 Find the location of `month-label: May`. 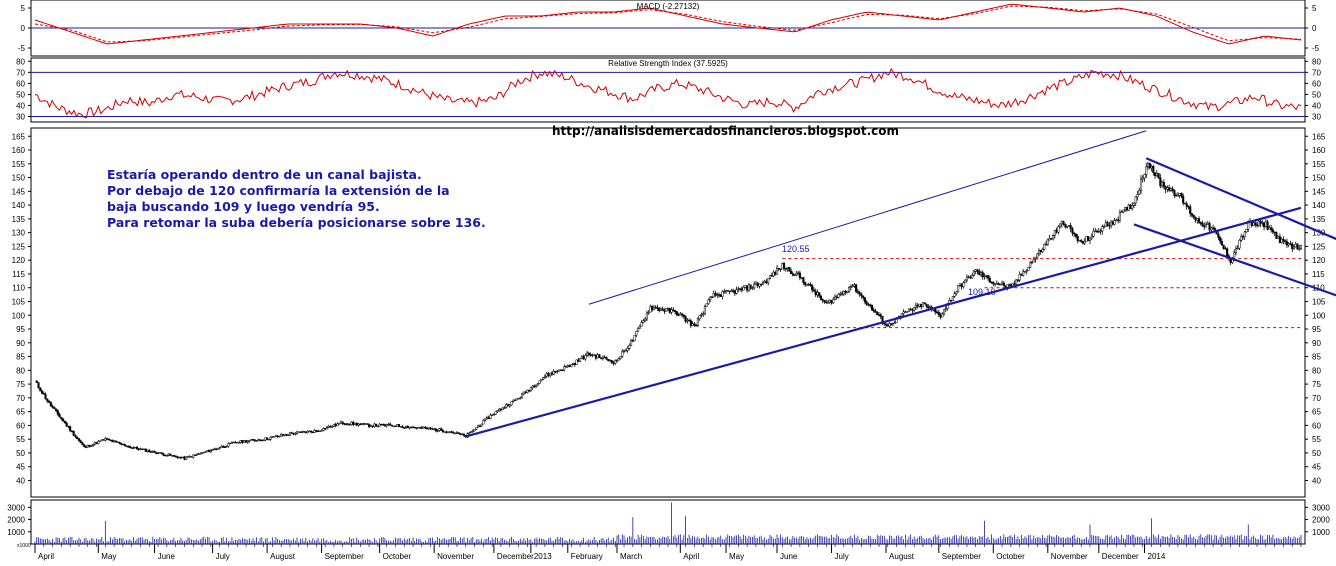

month-label: May is located at coordinates (108, 556).